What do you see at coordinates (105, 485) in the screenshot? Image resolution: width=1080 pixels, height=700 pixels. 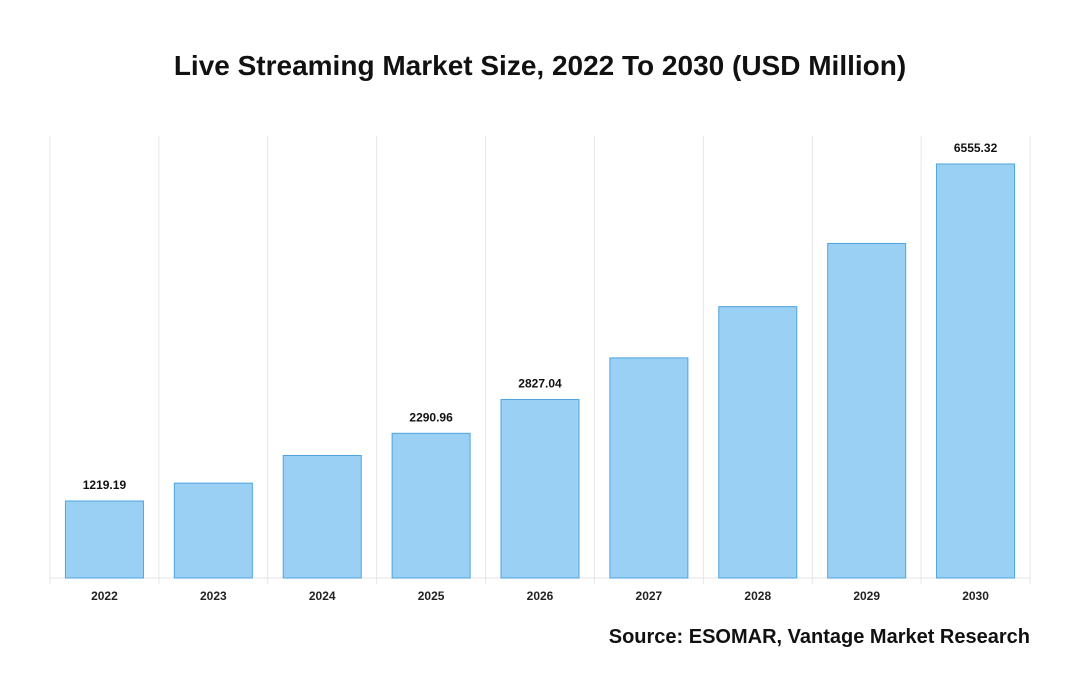 I see `data-label-2022: 1219.19` at bounding box center [105, 485].